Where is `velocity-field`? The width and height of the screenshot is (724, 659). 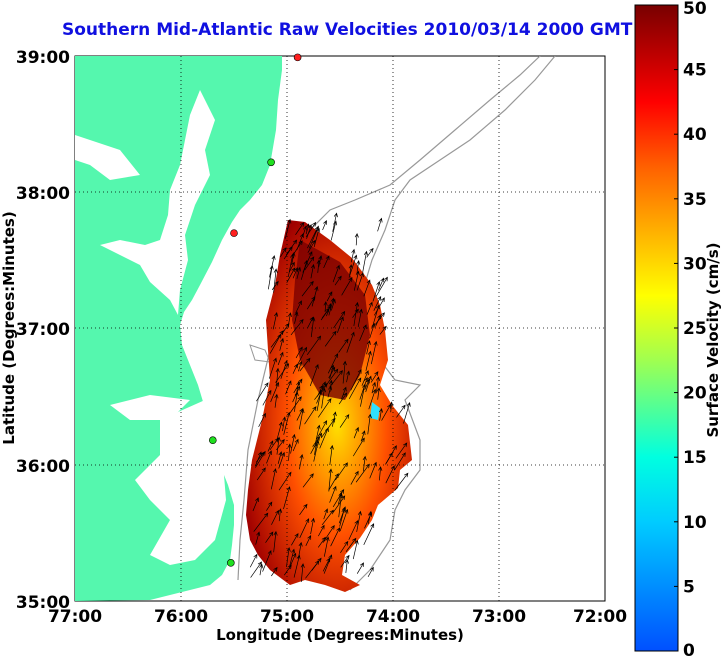 velocity-field is located at coordinates (329, 406).